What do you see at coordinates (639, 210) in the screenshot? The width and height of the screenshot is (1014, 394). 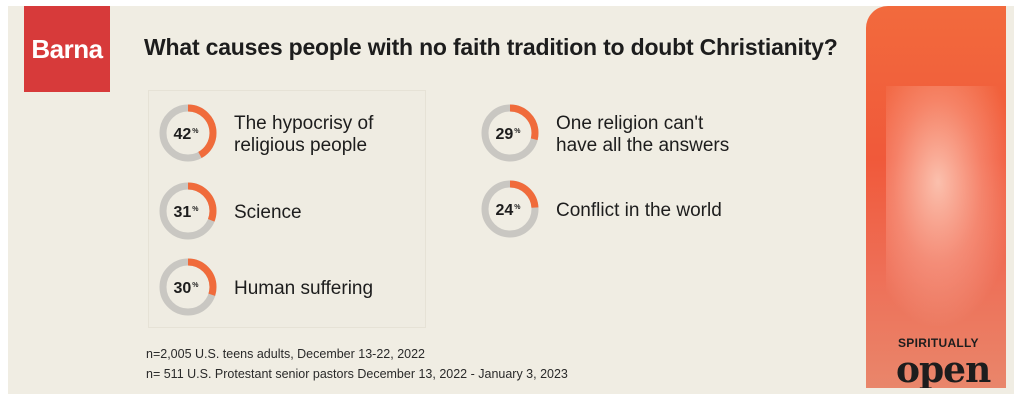 I see `category-label: Conflict in the world` at bounding box center [639, 210].